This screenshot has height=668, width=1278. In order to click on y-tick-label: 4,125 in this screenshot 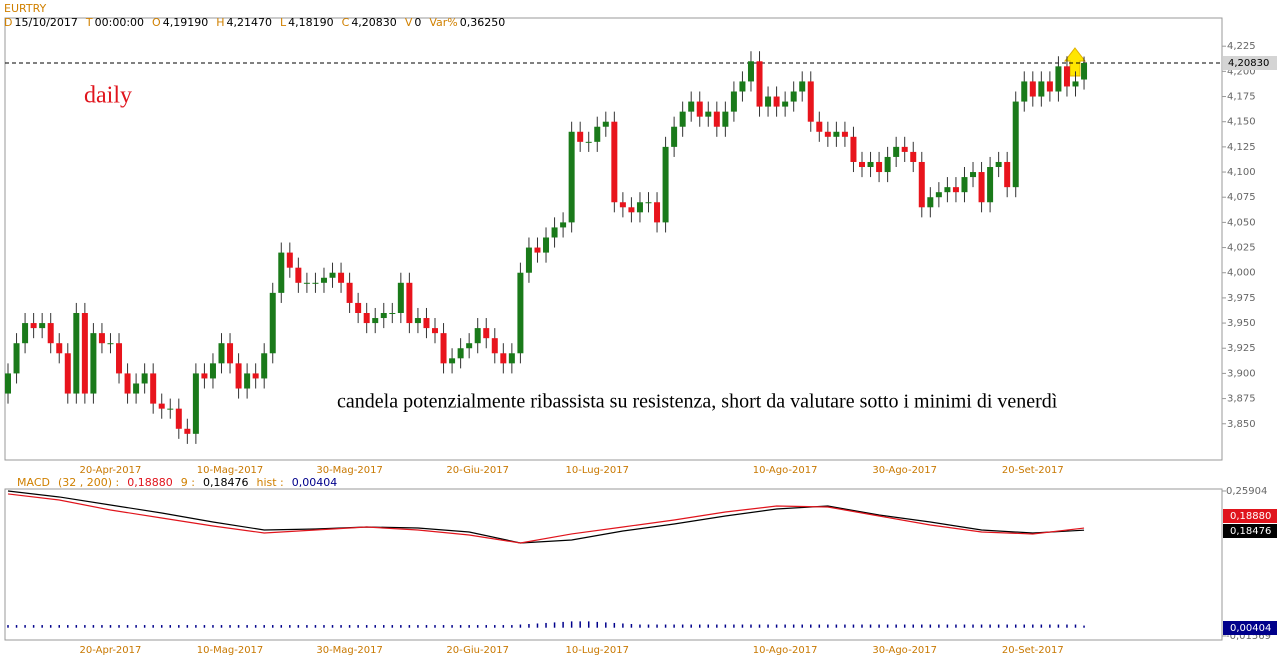, I will do `click(1241, 147)`.